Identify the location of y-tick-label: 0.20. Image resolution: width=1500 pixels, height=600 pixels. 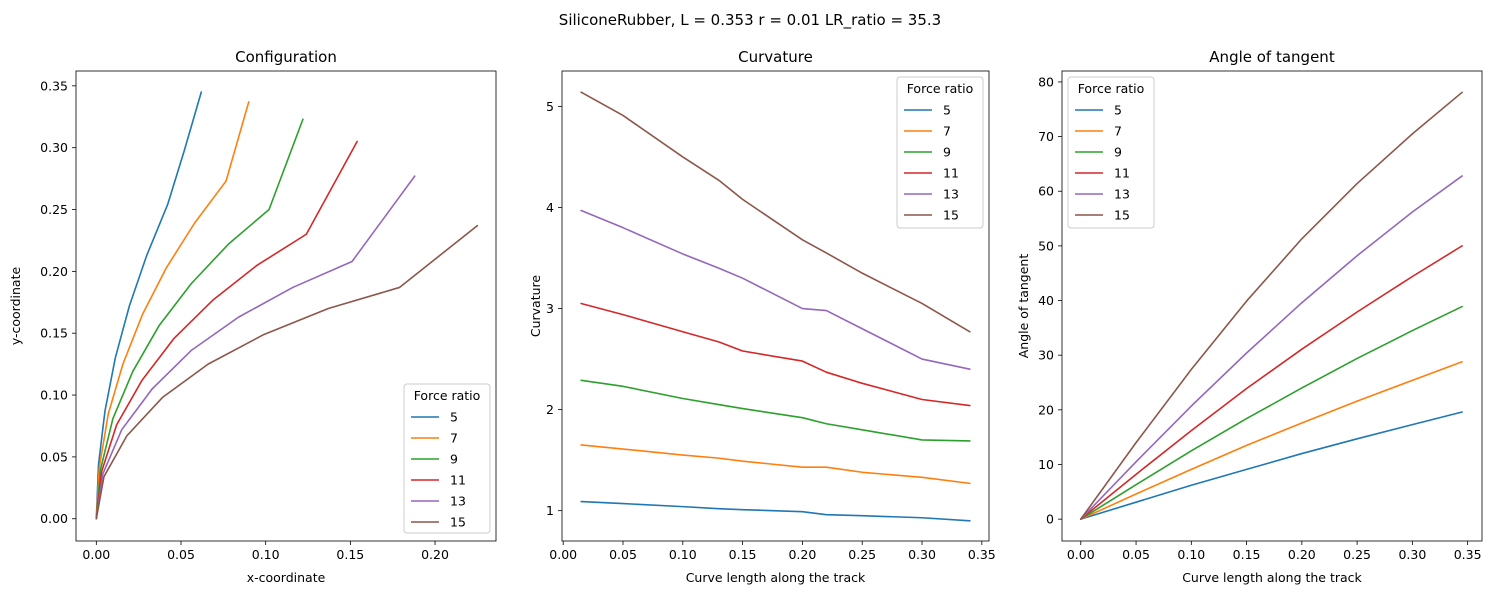
(54, 271).